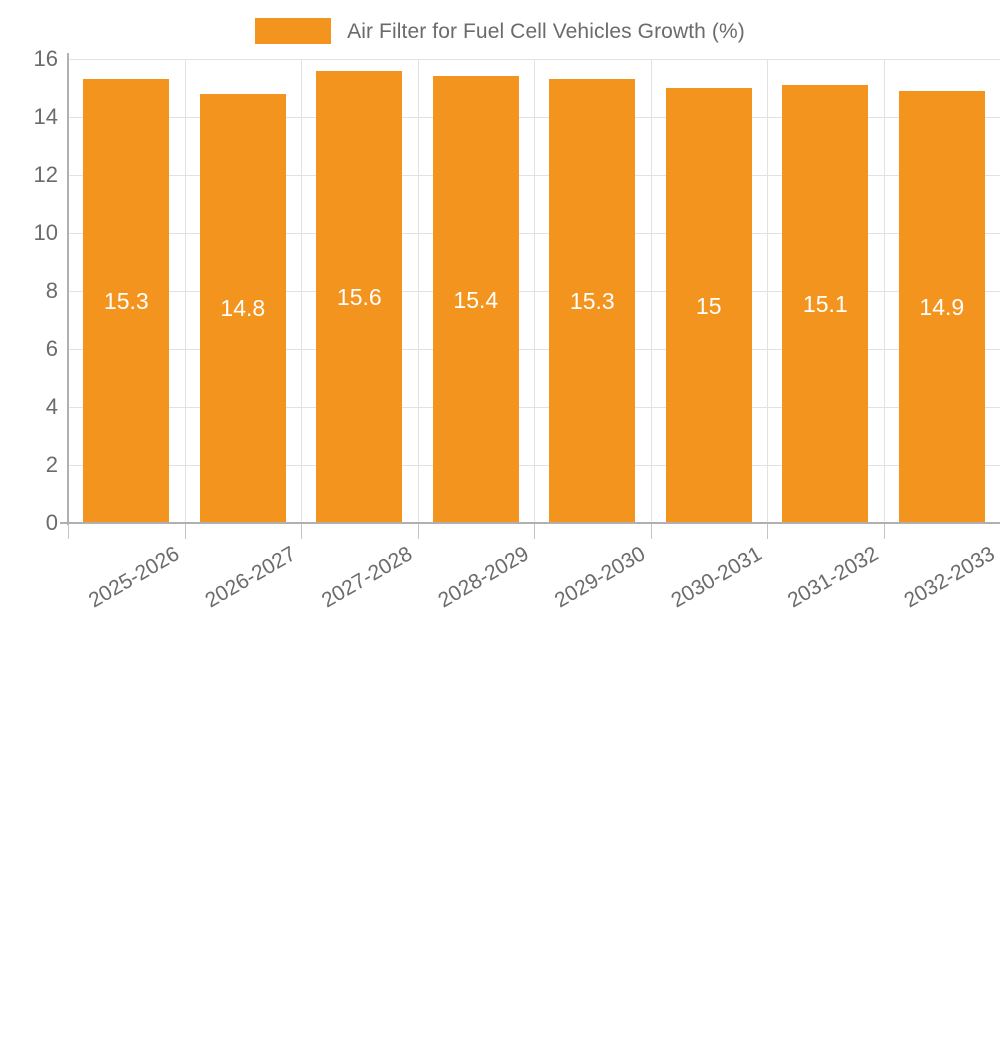  I want to click on bar: 14.8, so click(242, 308).